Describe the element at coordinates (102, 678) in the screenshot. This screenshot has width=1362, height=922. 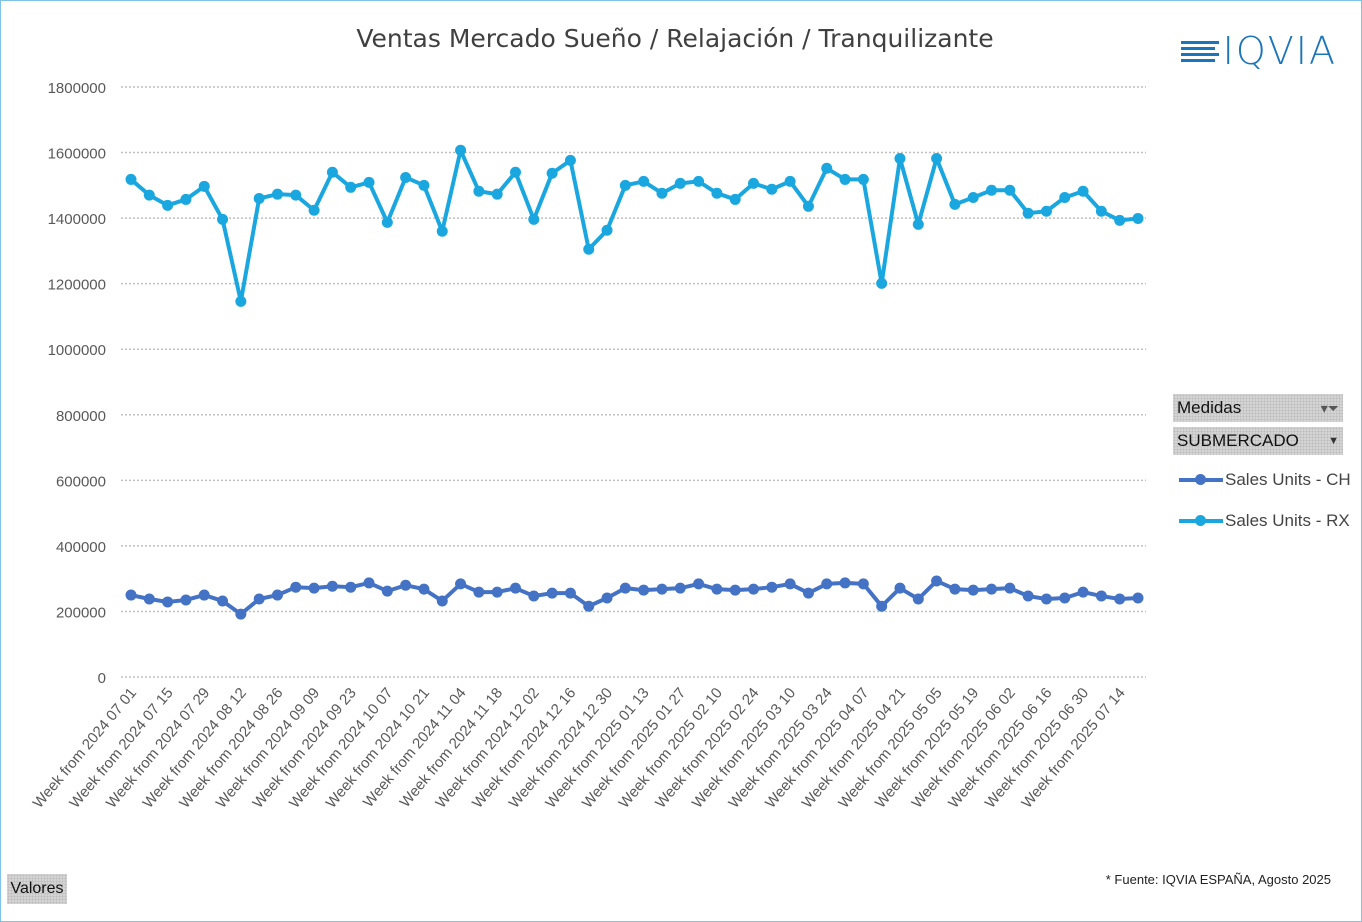
I see `y-tick-label: 0` at that location.